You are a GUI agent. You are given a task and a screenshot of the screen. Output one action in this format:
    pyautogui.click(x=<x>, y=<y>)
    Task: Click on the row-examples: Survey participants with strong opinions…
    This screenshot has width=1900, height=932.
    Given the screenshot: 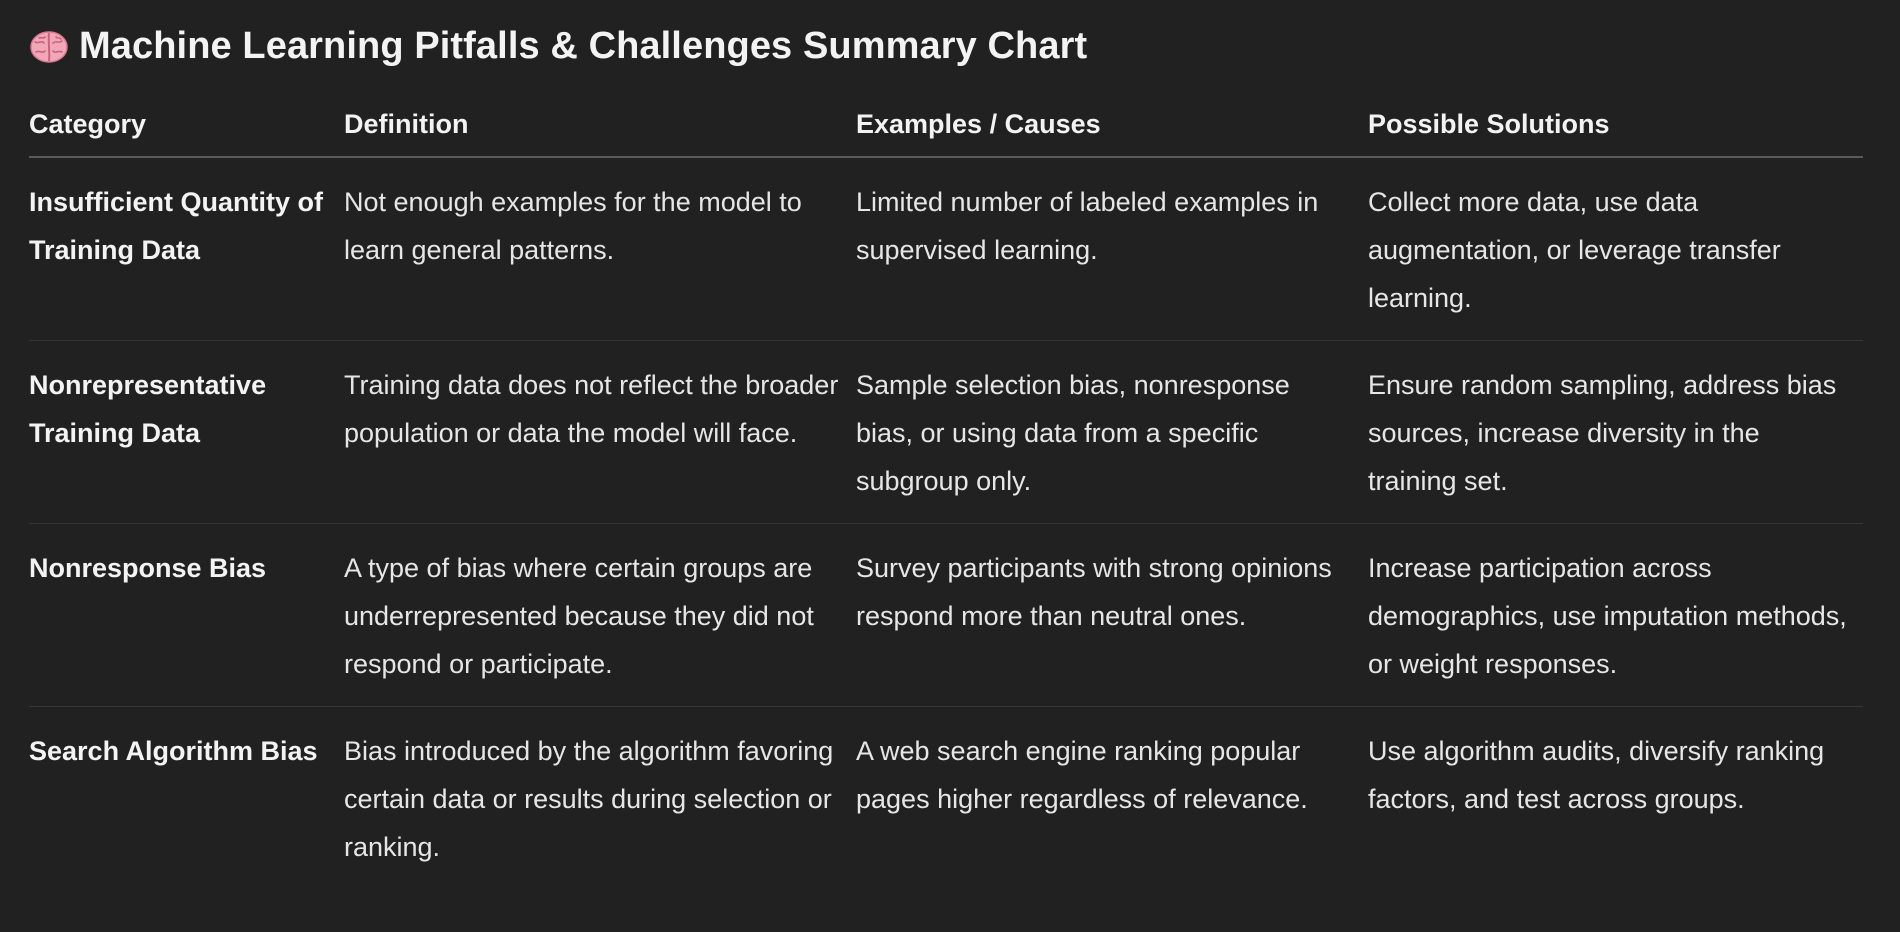 What is the action you would take?
    pyautogui.click(x=1112, y=615)
    